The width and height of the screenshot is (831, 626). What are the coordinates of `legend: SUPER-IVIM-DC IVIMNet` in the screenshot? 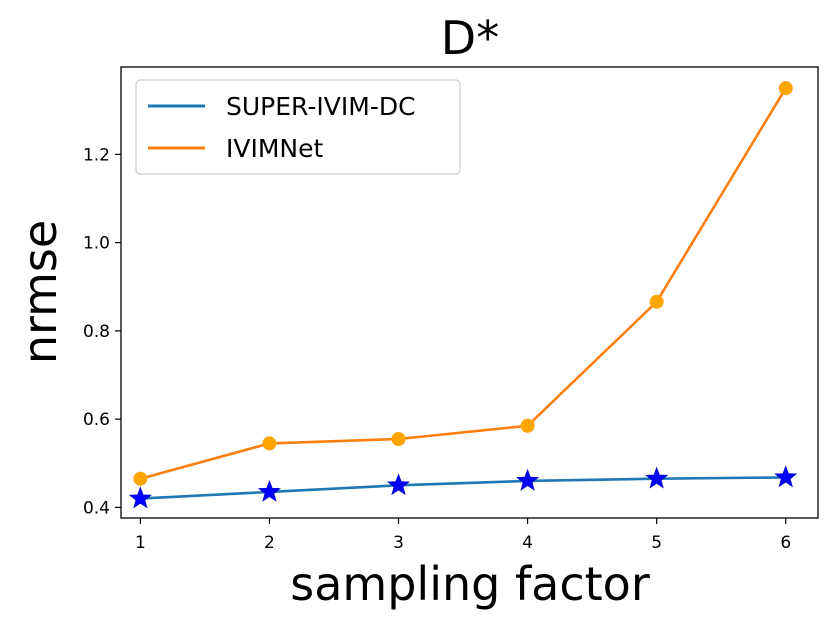 It's located at (298, 127).